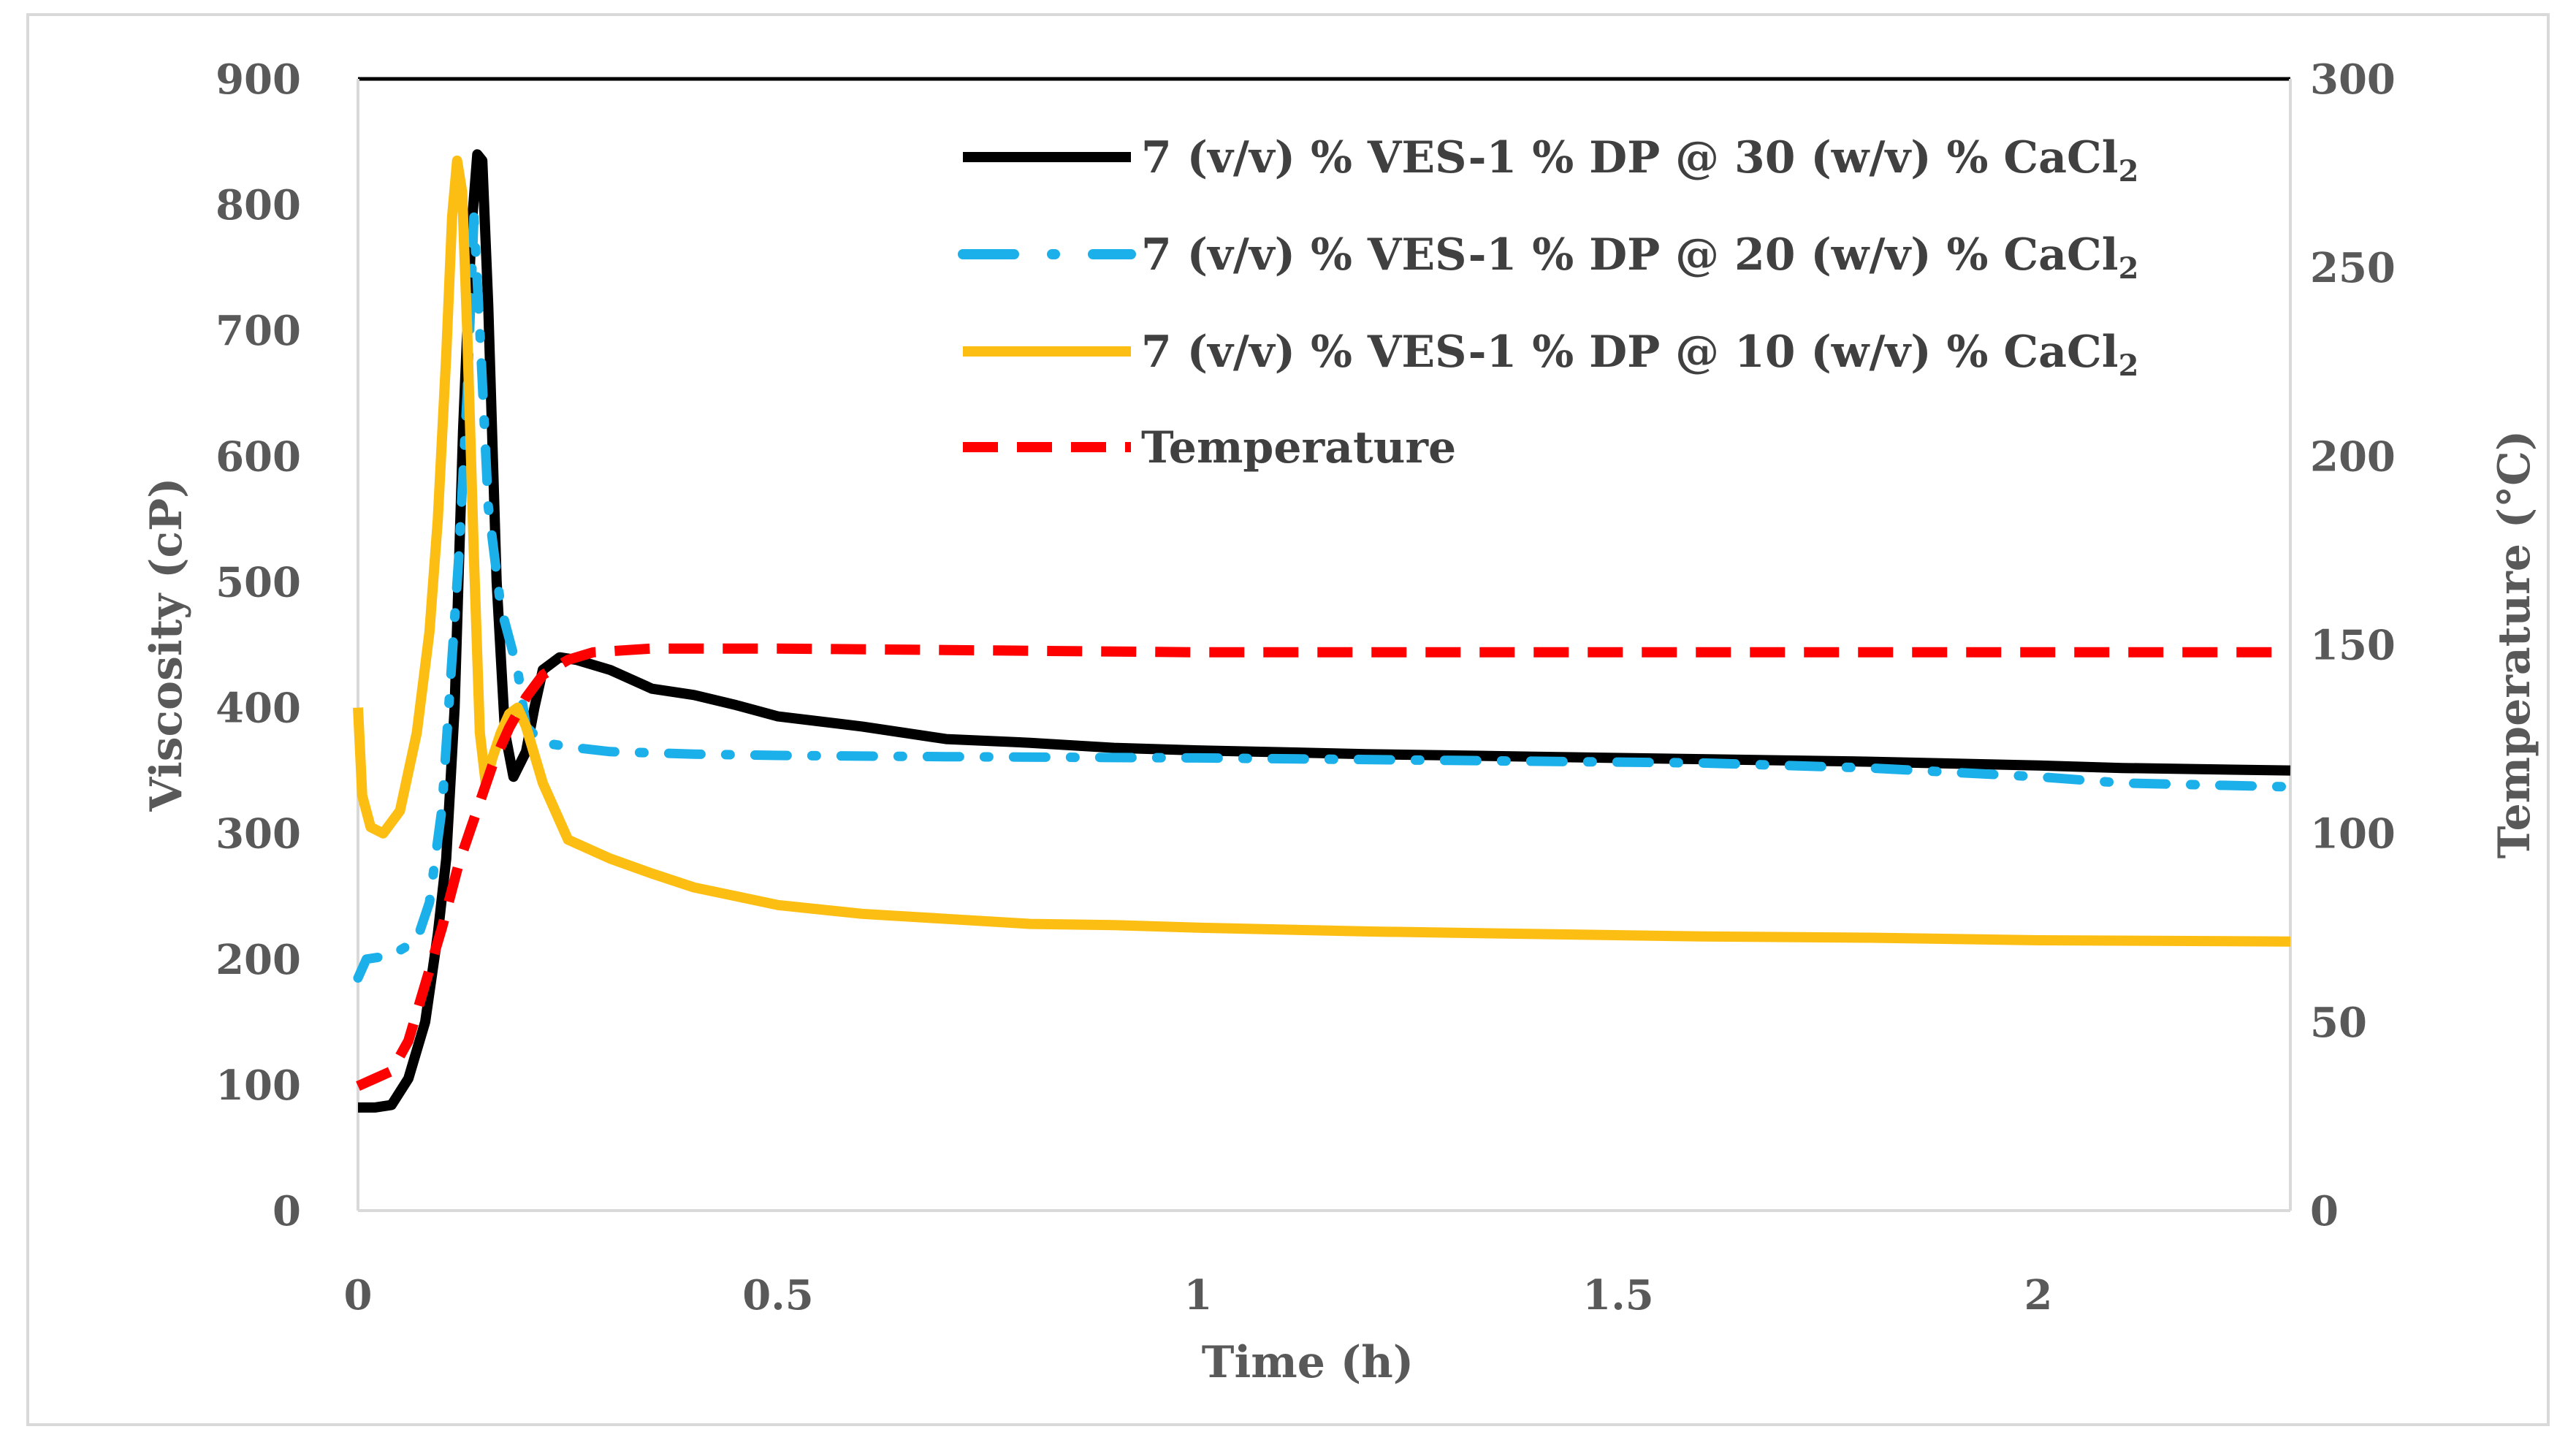 The width and height of the screenshot is (2576, 1440). I want to click on y-tick-label: 900, so click(258, 80).